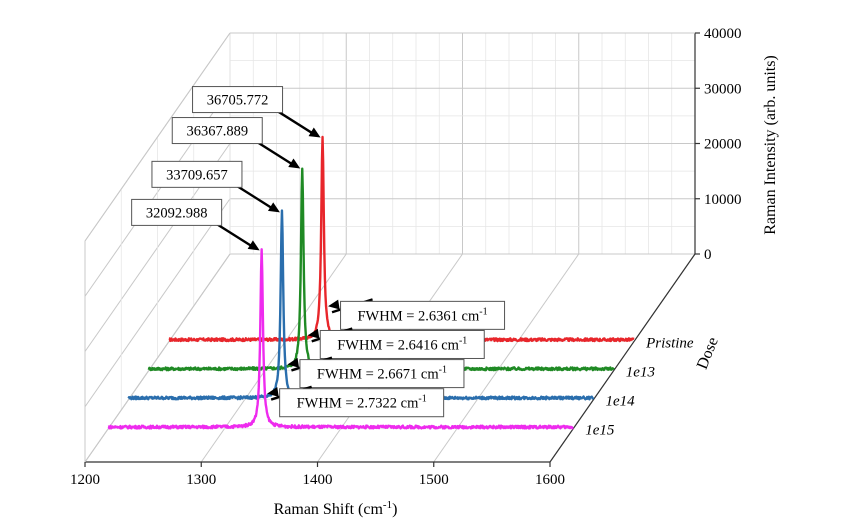 This screenshot has height=528, width=845. What do you see at coordinates (336, 508) in the screenshot?
I see `x-axis-title: Raman Shift (cm-1)` at bounding box center [336, 508].